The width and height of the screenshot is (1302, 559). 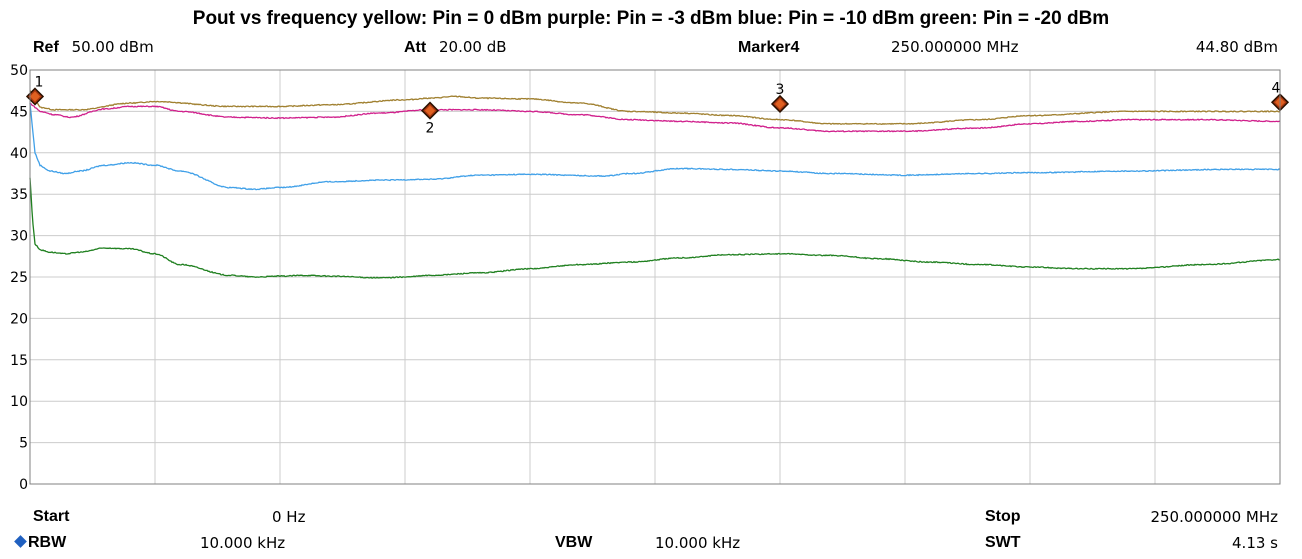 I want to click on vbw-readout: VBW, so click(x=573, y=542).